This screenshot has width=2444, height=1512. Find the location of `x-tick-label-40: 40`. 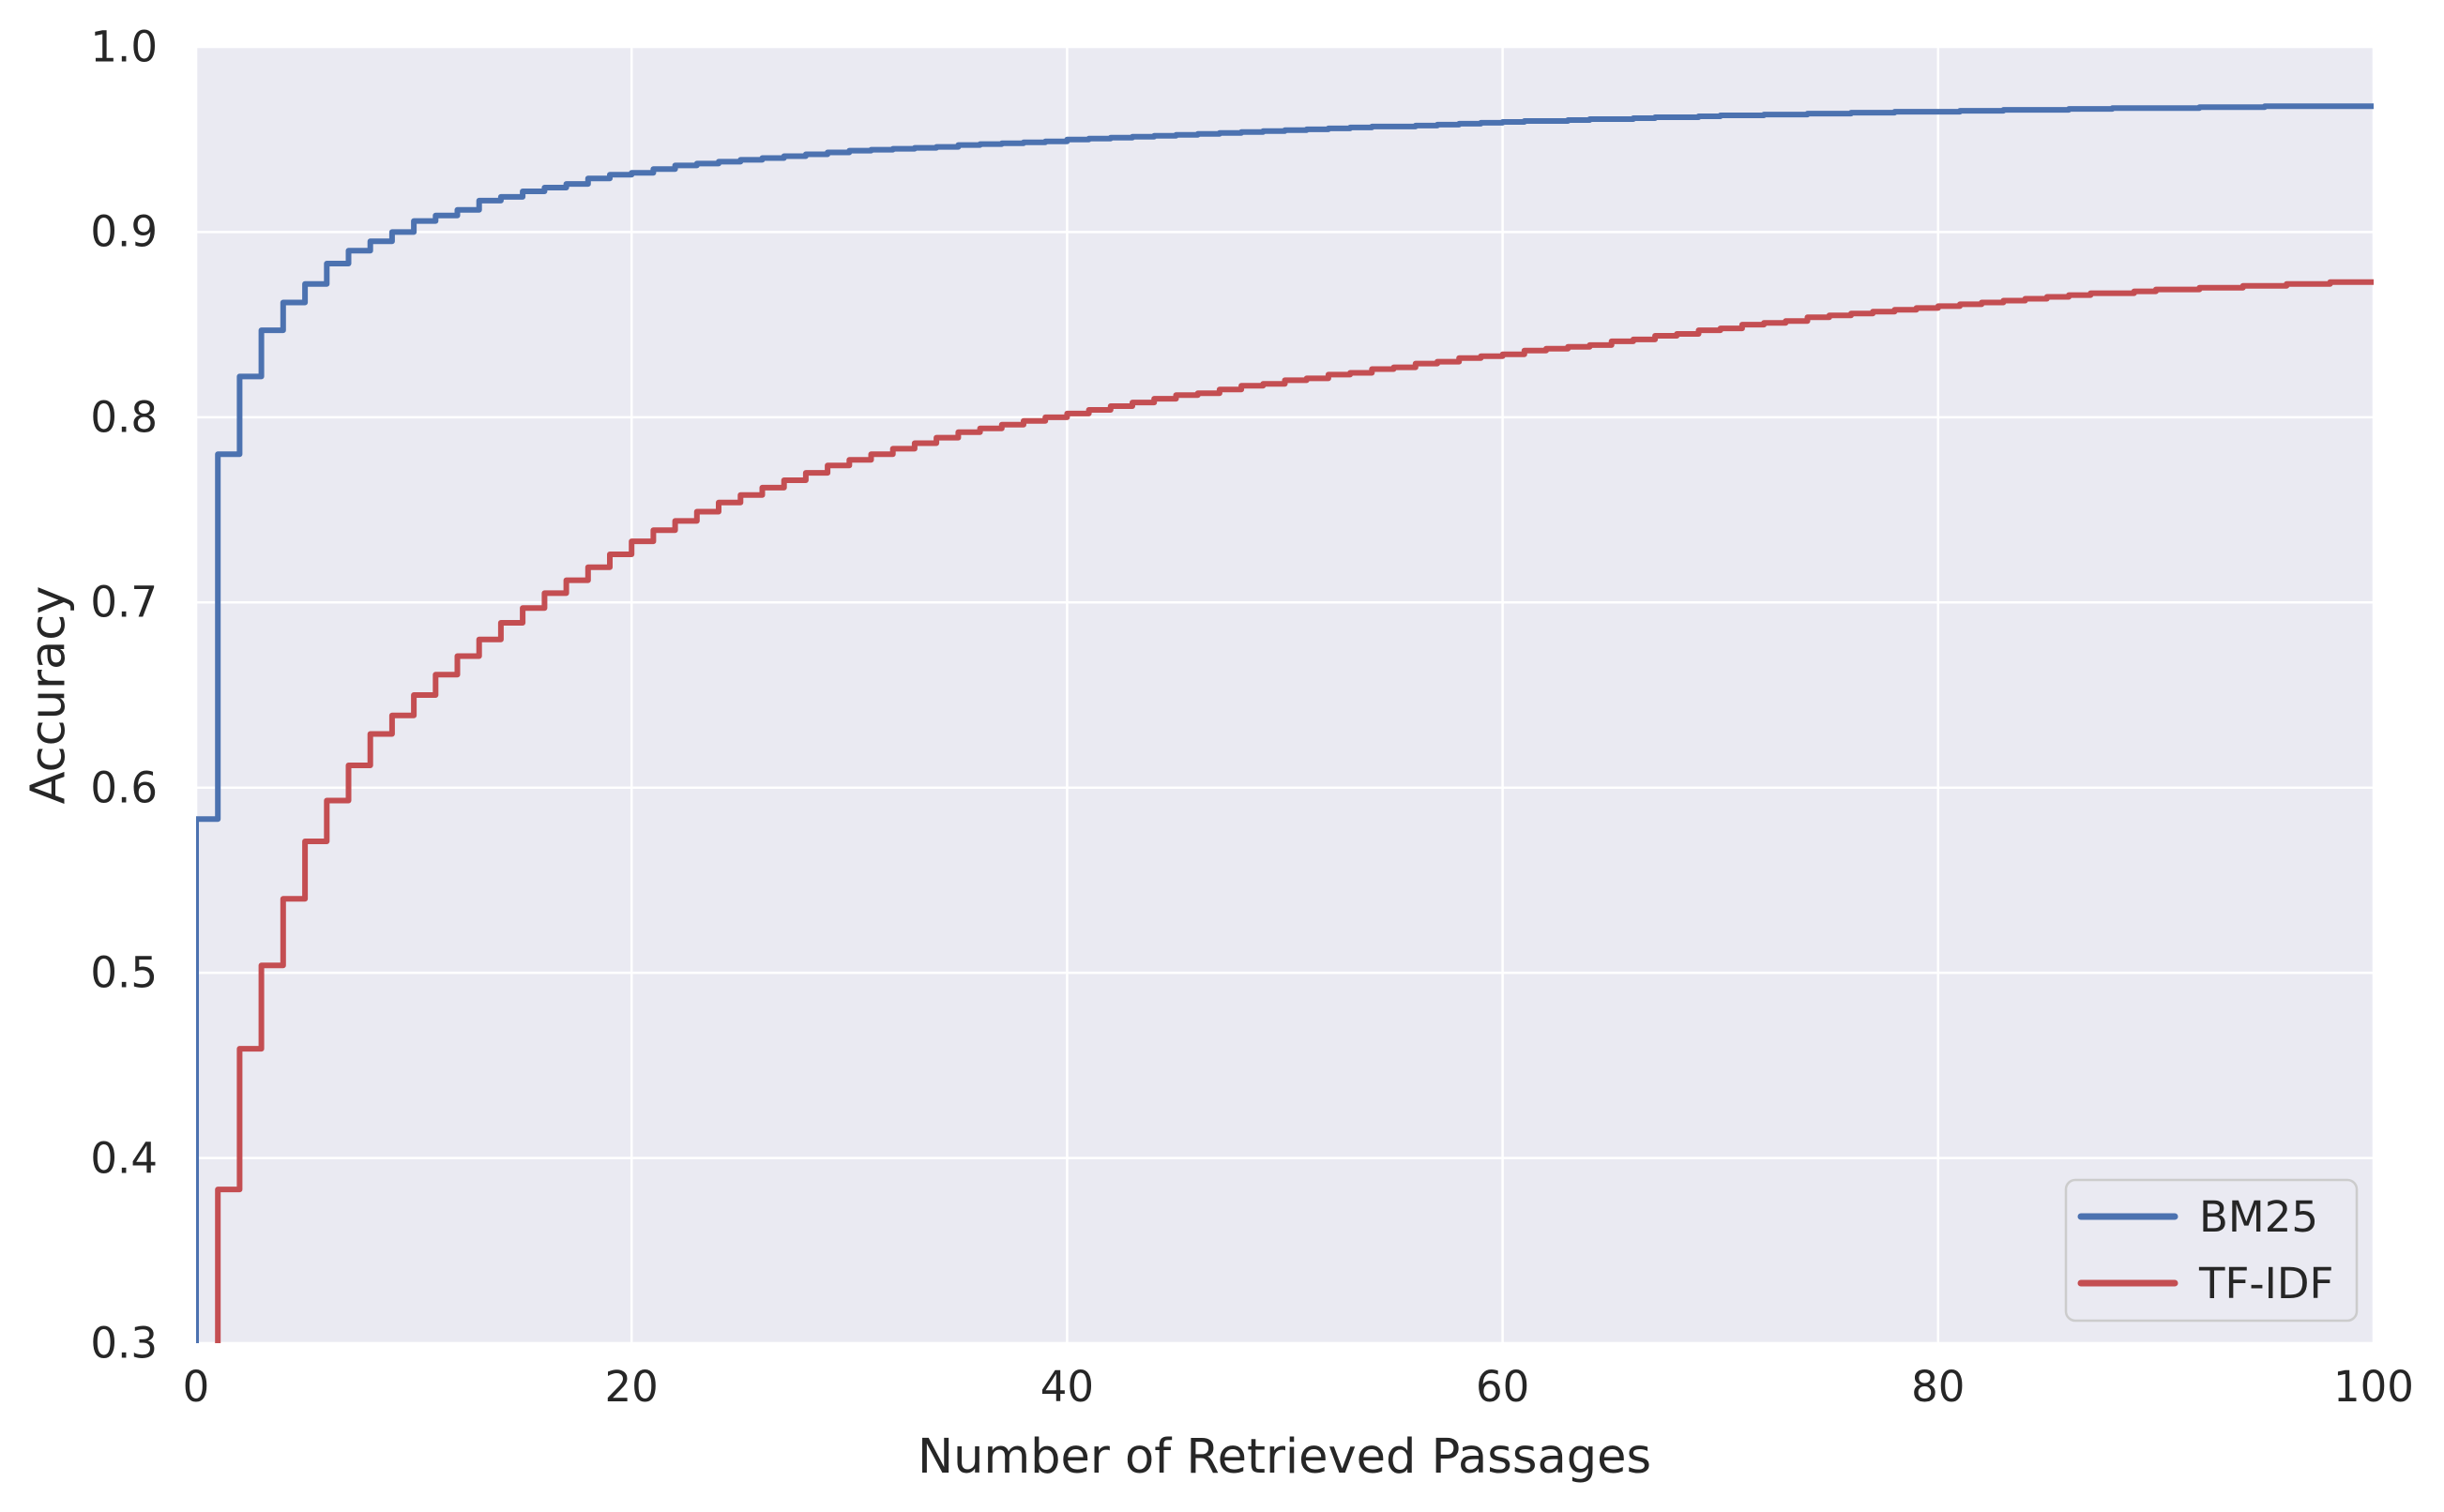

x-tick-label-40: 40 is located at coordinates (1067, 1387).